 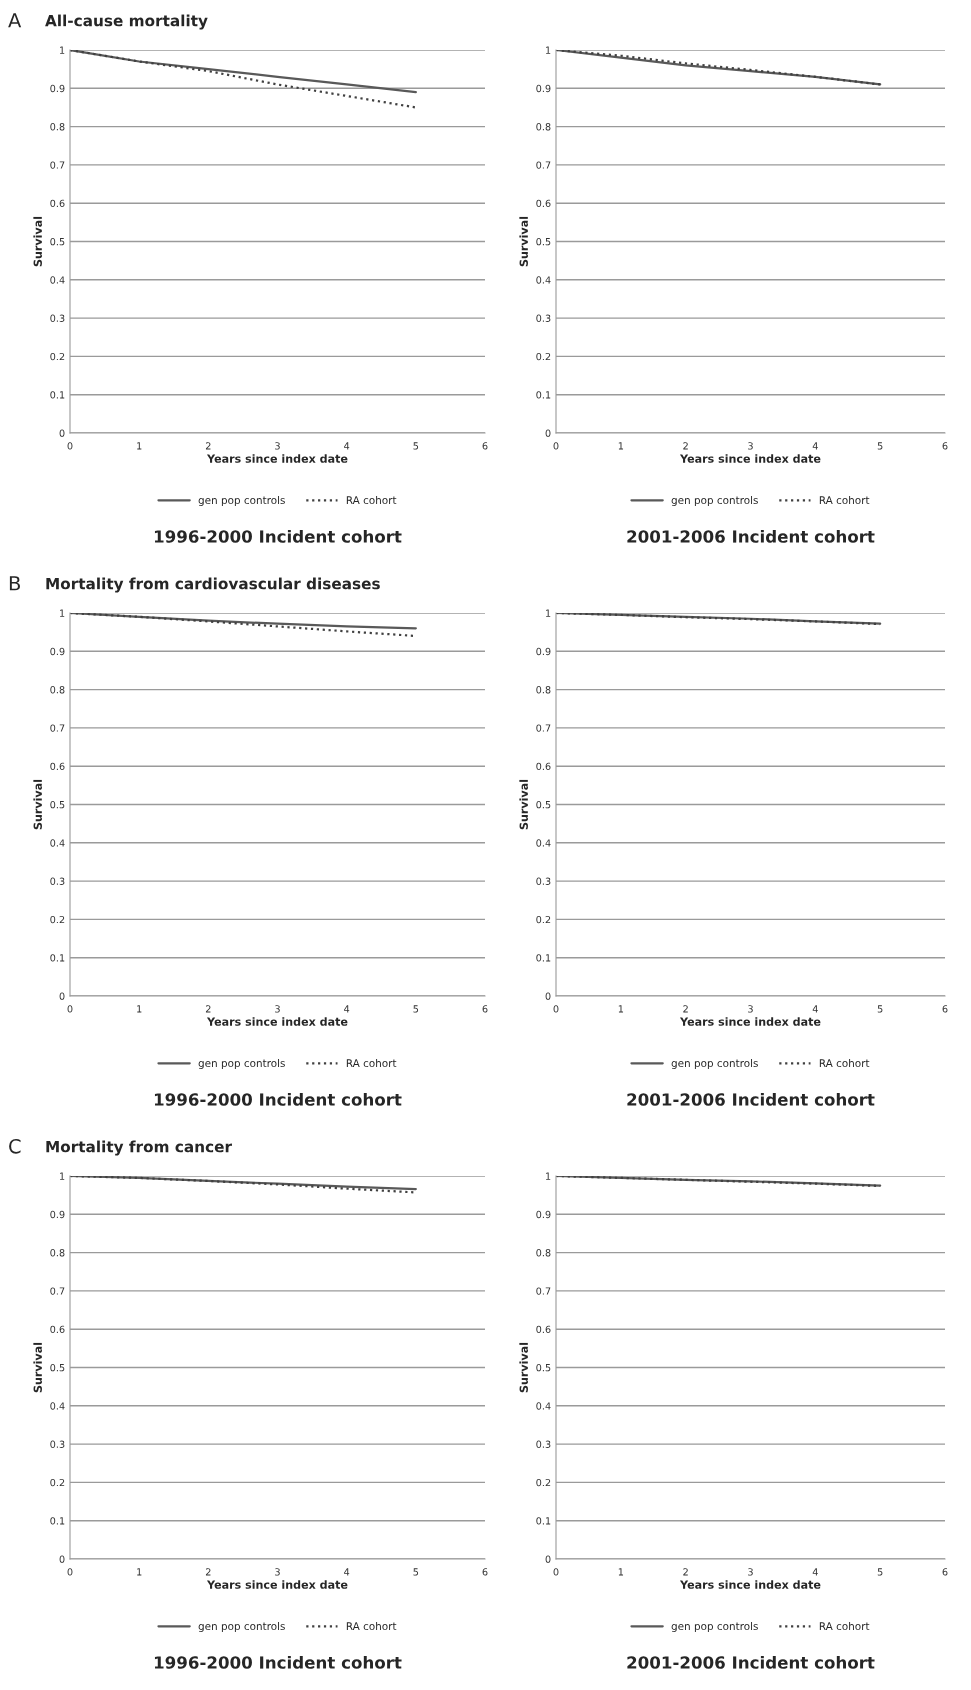 I want to click on text: C, so click(x=15, y=1146).